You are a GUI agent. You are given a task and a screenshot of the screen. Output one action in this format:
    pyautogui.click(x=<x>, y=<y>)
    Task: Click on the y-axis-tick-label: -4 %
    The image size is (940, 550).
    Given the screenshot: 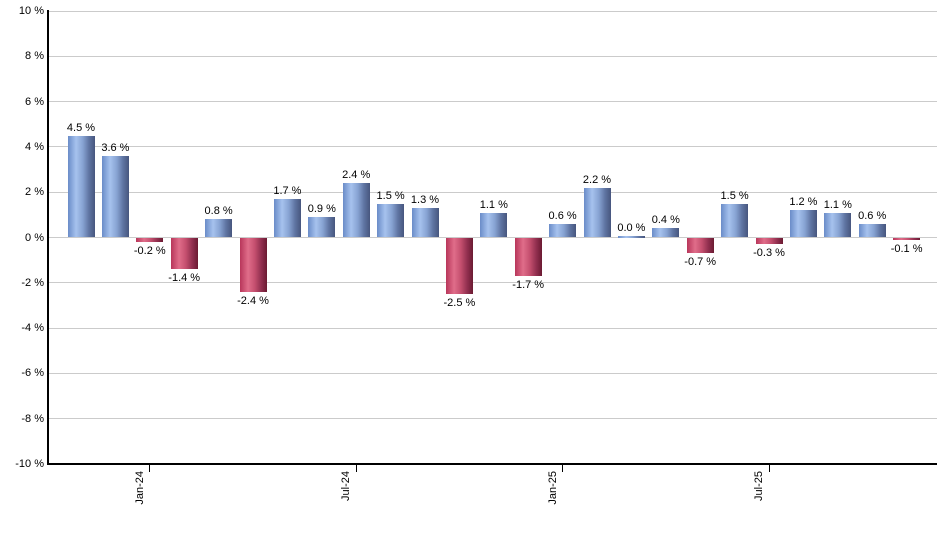 What is the action you would take?
    pyautogui.click(x=32, y=328)
    